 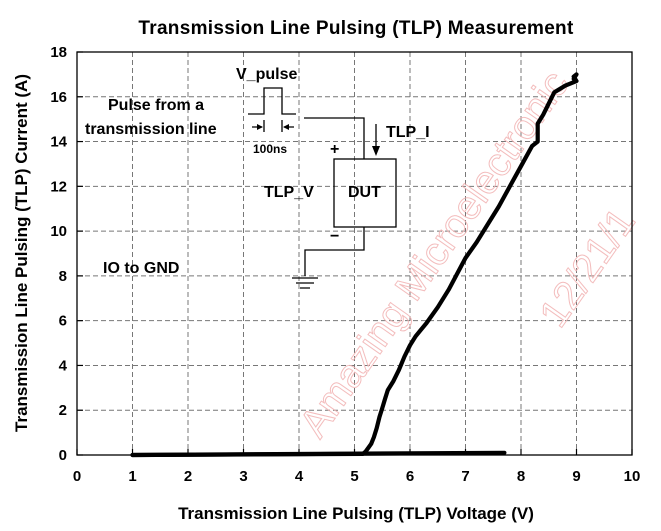 I want to click on y-tick-label-5: 10, so click(x=58, y=231).